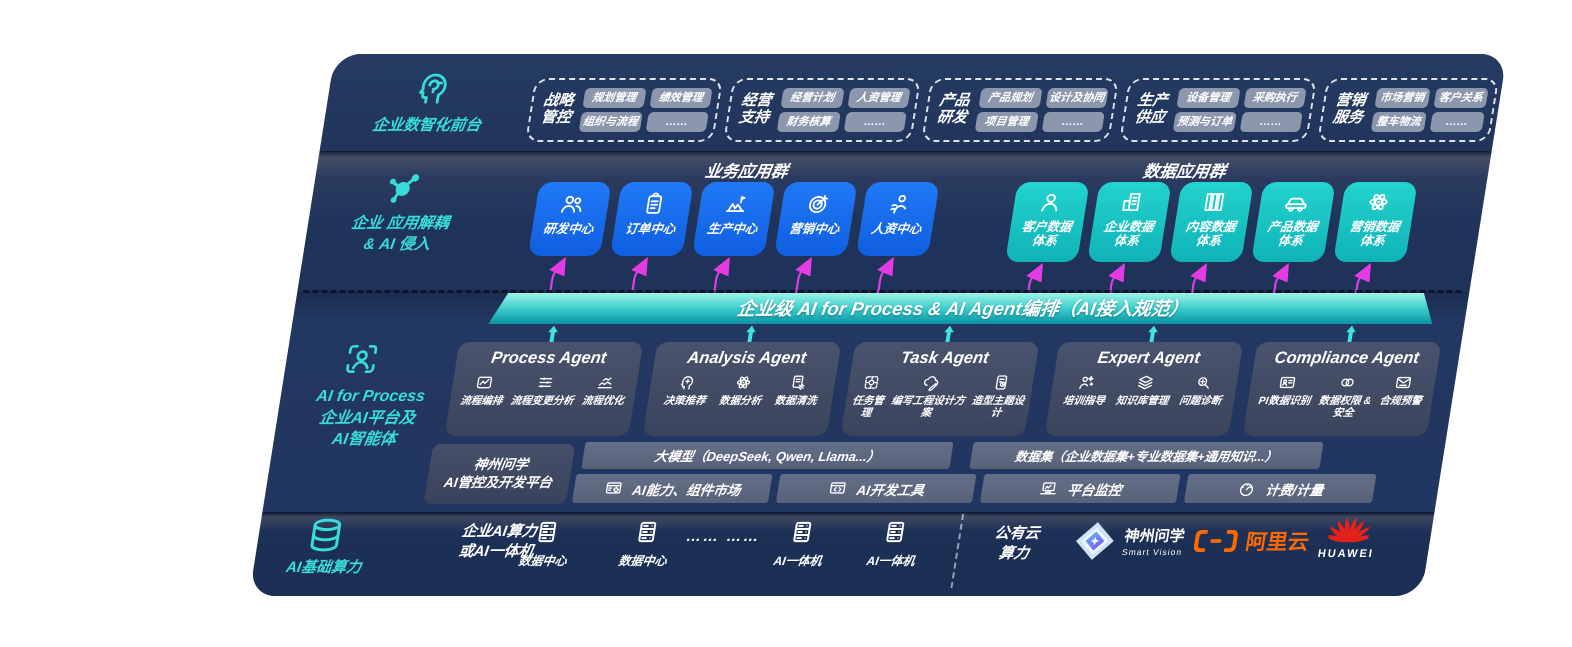 The width and height of the screenshot is (1572, 647). Describe the element at coordinates (876, 488) in the screenshot. I see `tool-bar-ai-dev-tools: AI开发工具` at that location.